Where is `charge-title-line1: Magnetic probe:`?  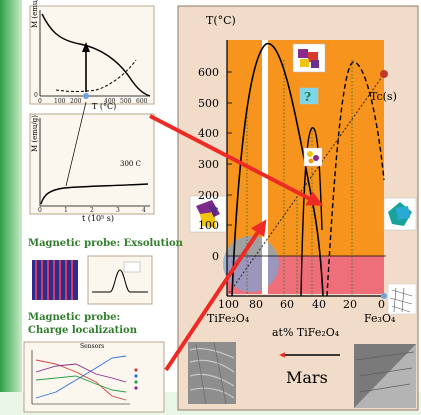
charge-title-line1: Magnetic probe: is located at coordinates (74, 317).